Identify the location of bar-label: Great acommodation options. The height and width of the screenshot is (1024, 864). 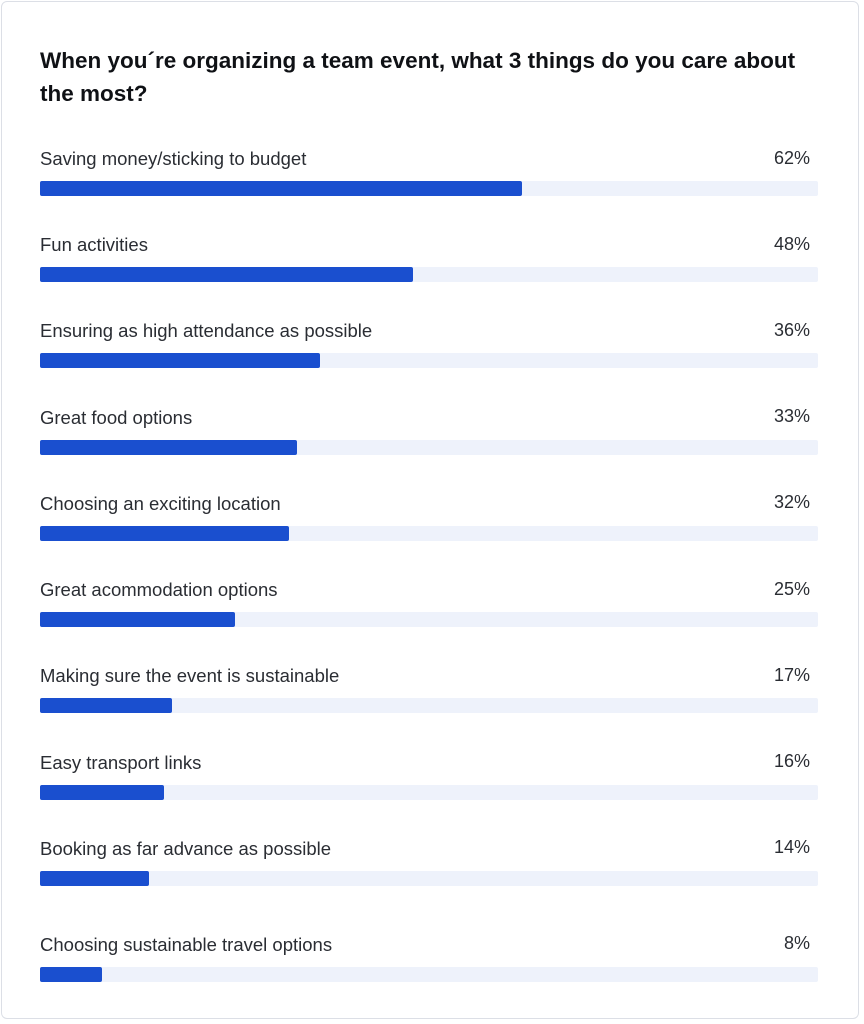
(159, 589).